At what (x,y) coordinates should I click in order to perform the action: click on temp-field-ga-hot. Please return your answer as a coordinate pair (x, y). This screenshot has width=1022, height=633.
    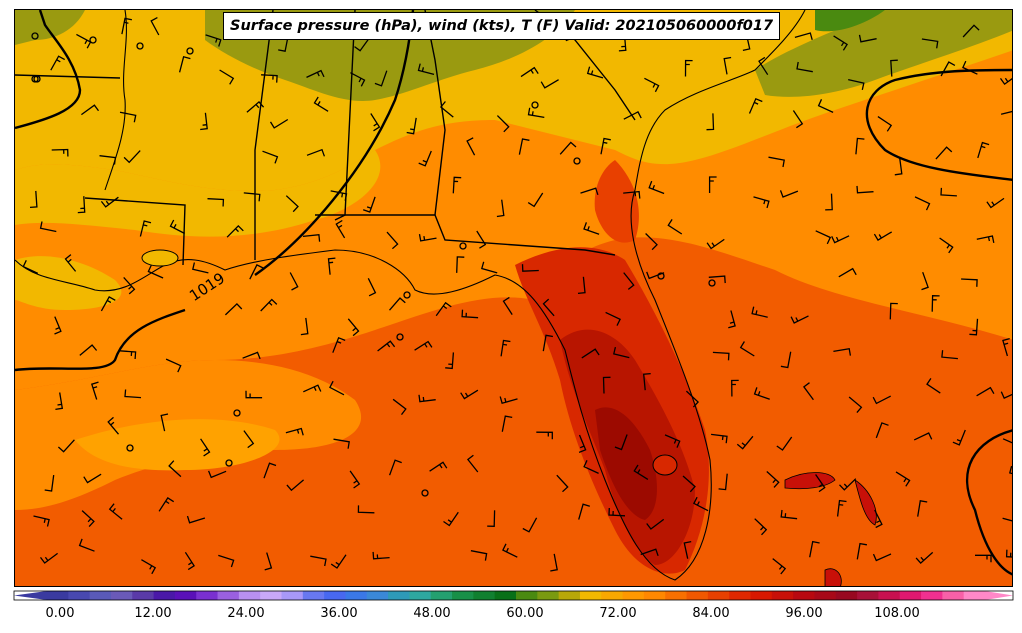
    Looking at the image, I should click on (616, 201).